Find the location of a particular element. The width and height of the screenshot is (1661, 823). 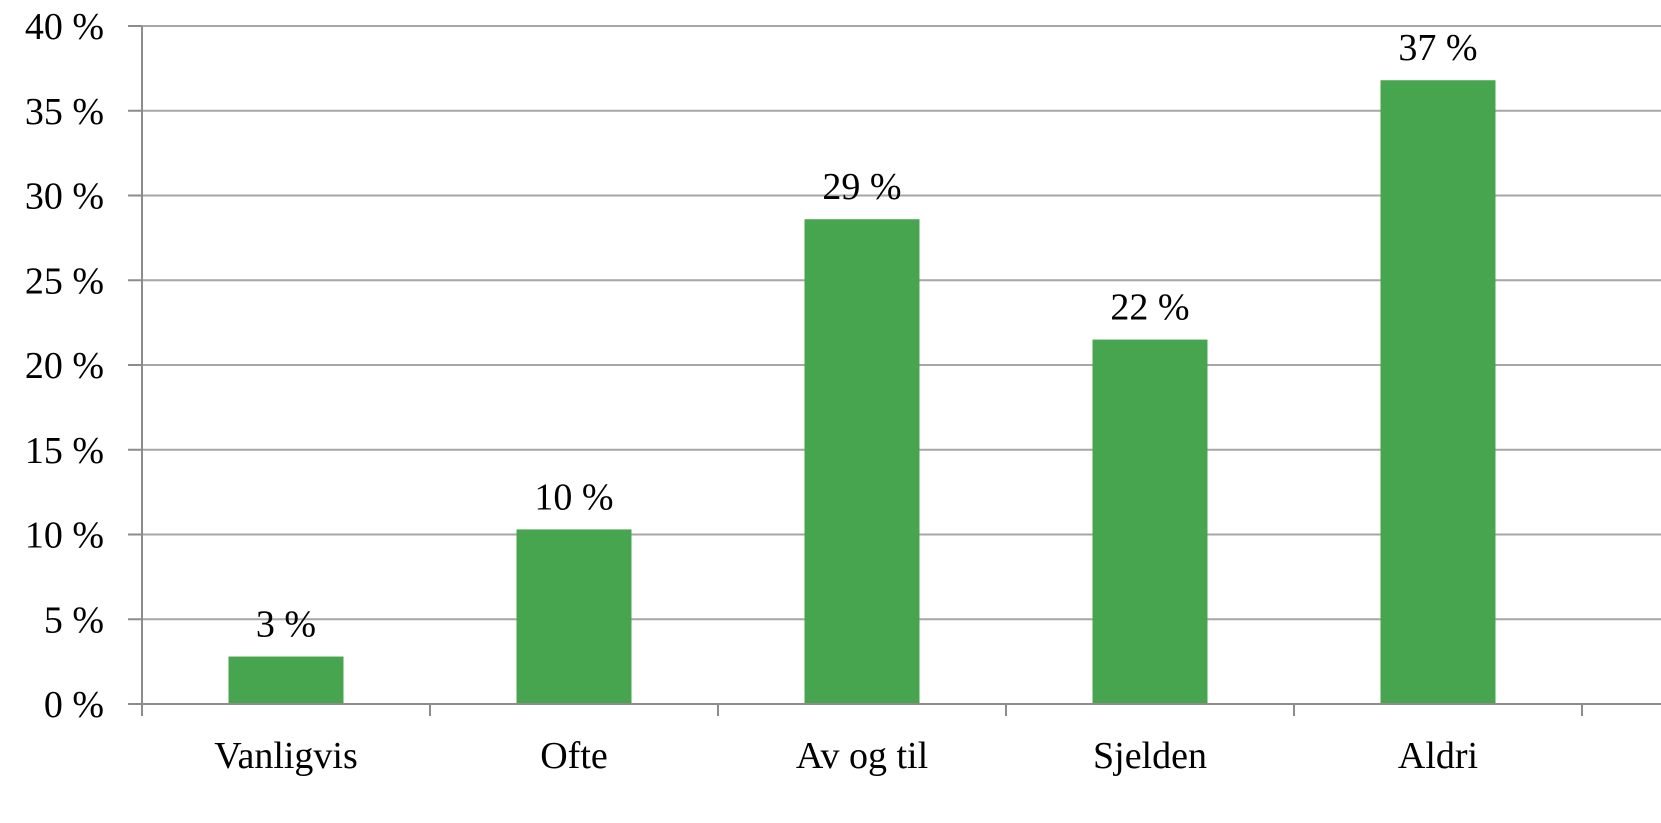

data-label: 10 % is located at coordinates (573, 497).